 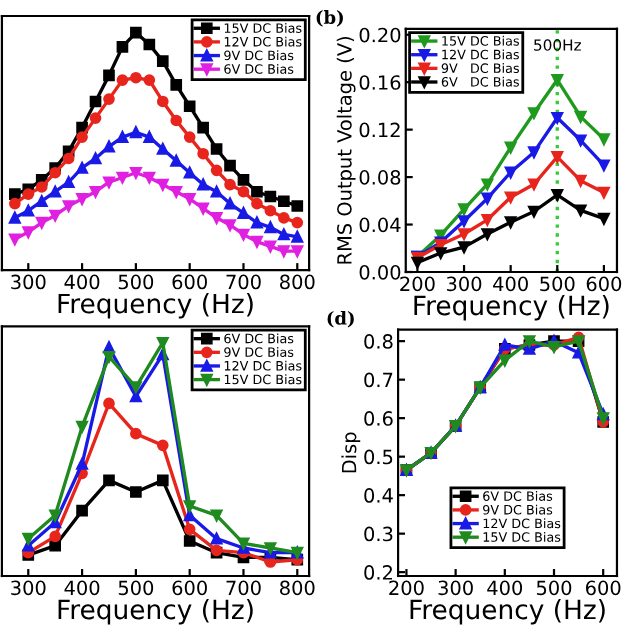 I want to click on y-tick-label: 0.12, so click(x=379, y=130).